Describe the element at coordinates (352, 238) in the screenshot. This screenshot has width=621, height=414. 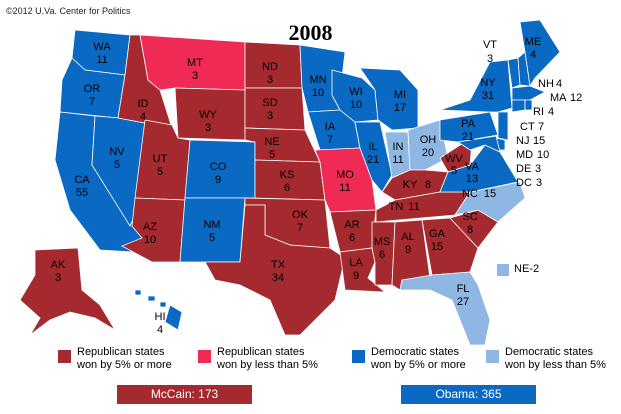
I see `value-ar: 6` at that location.